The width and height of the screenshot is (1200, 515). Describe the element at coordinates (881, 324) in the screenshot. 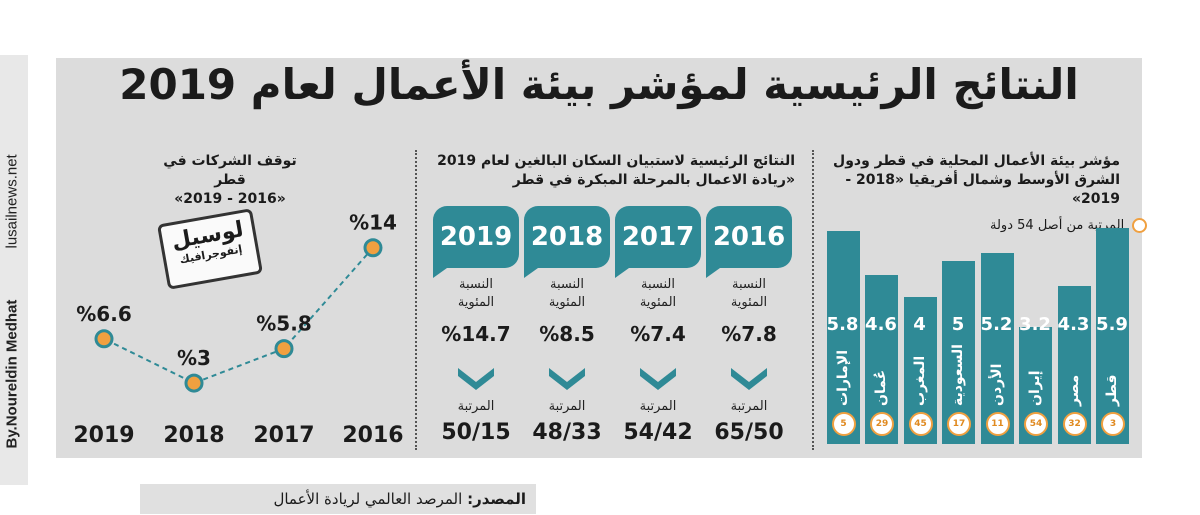

I see `bar-value-label: 4.6` at that location.